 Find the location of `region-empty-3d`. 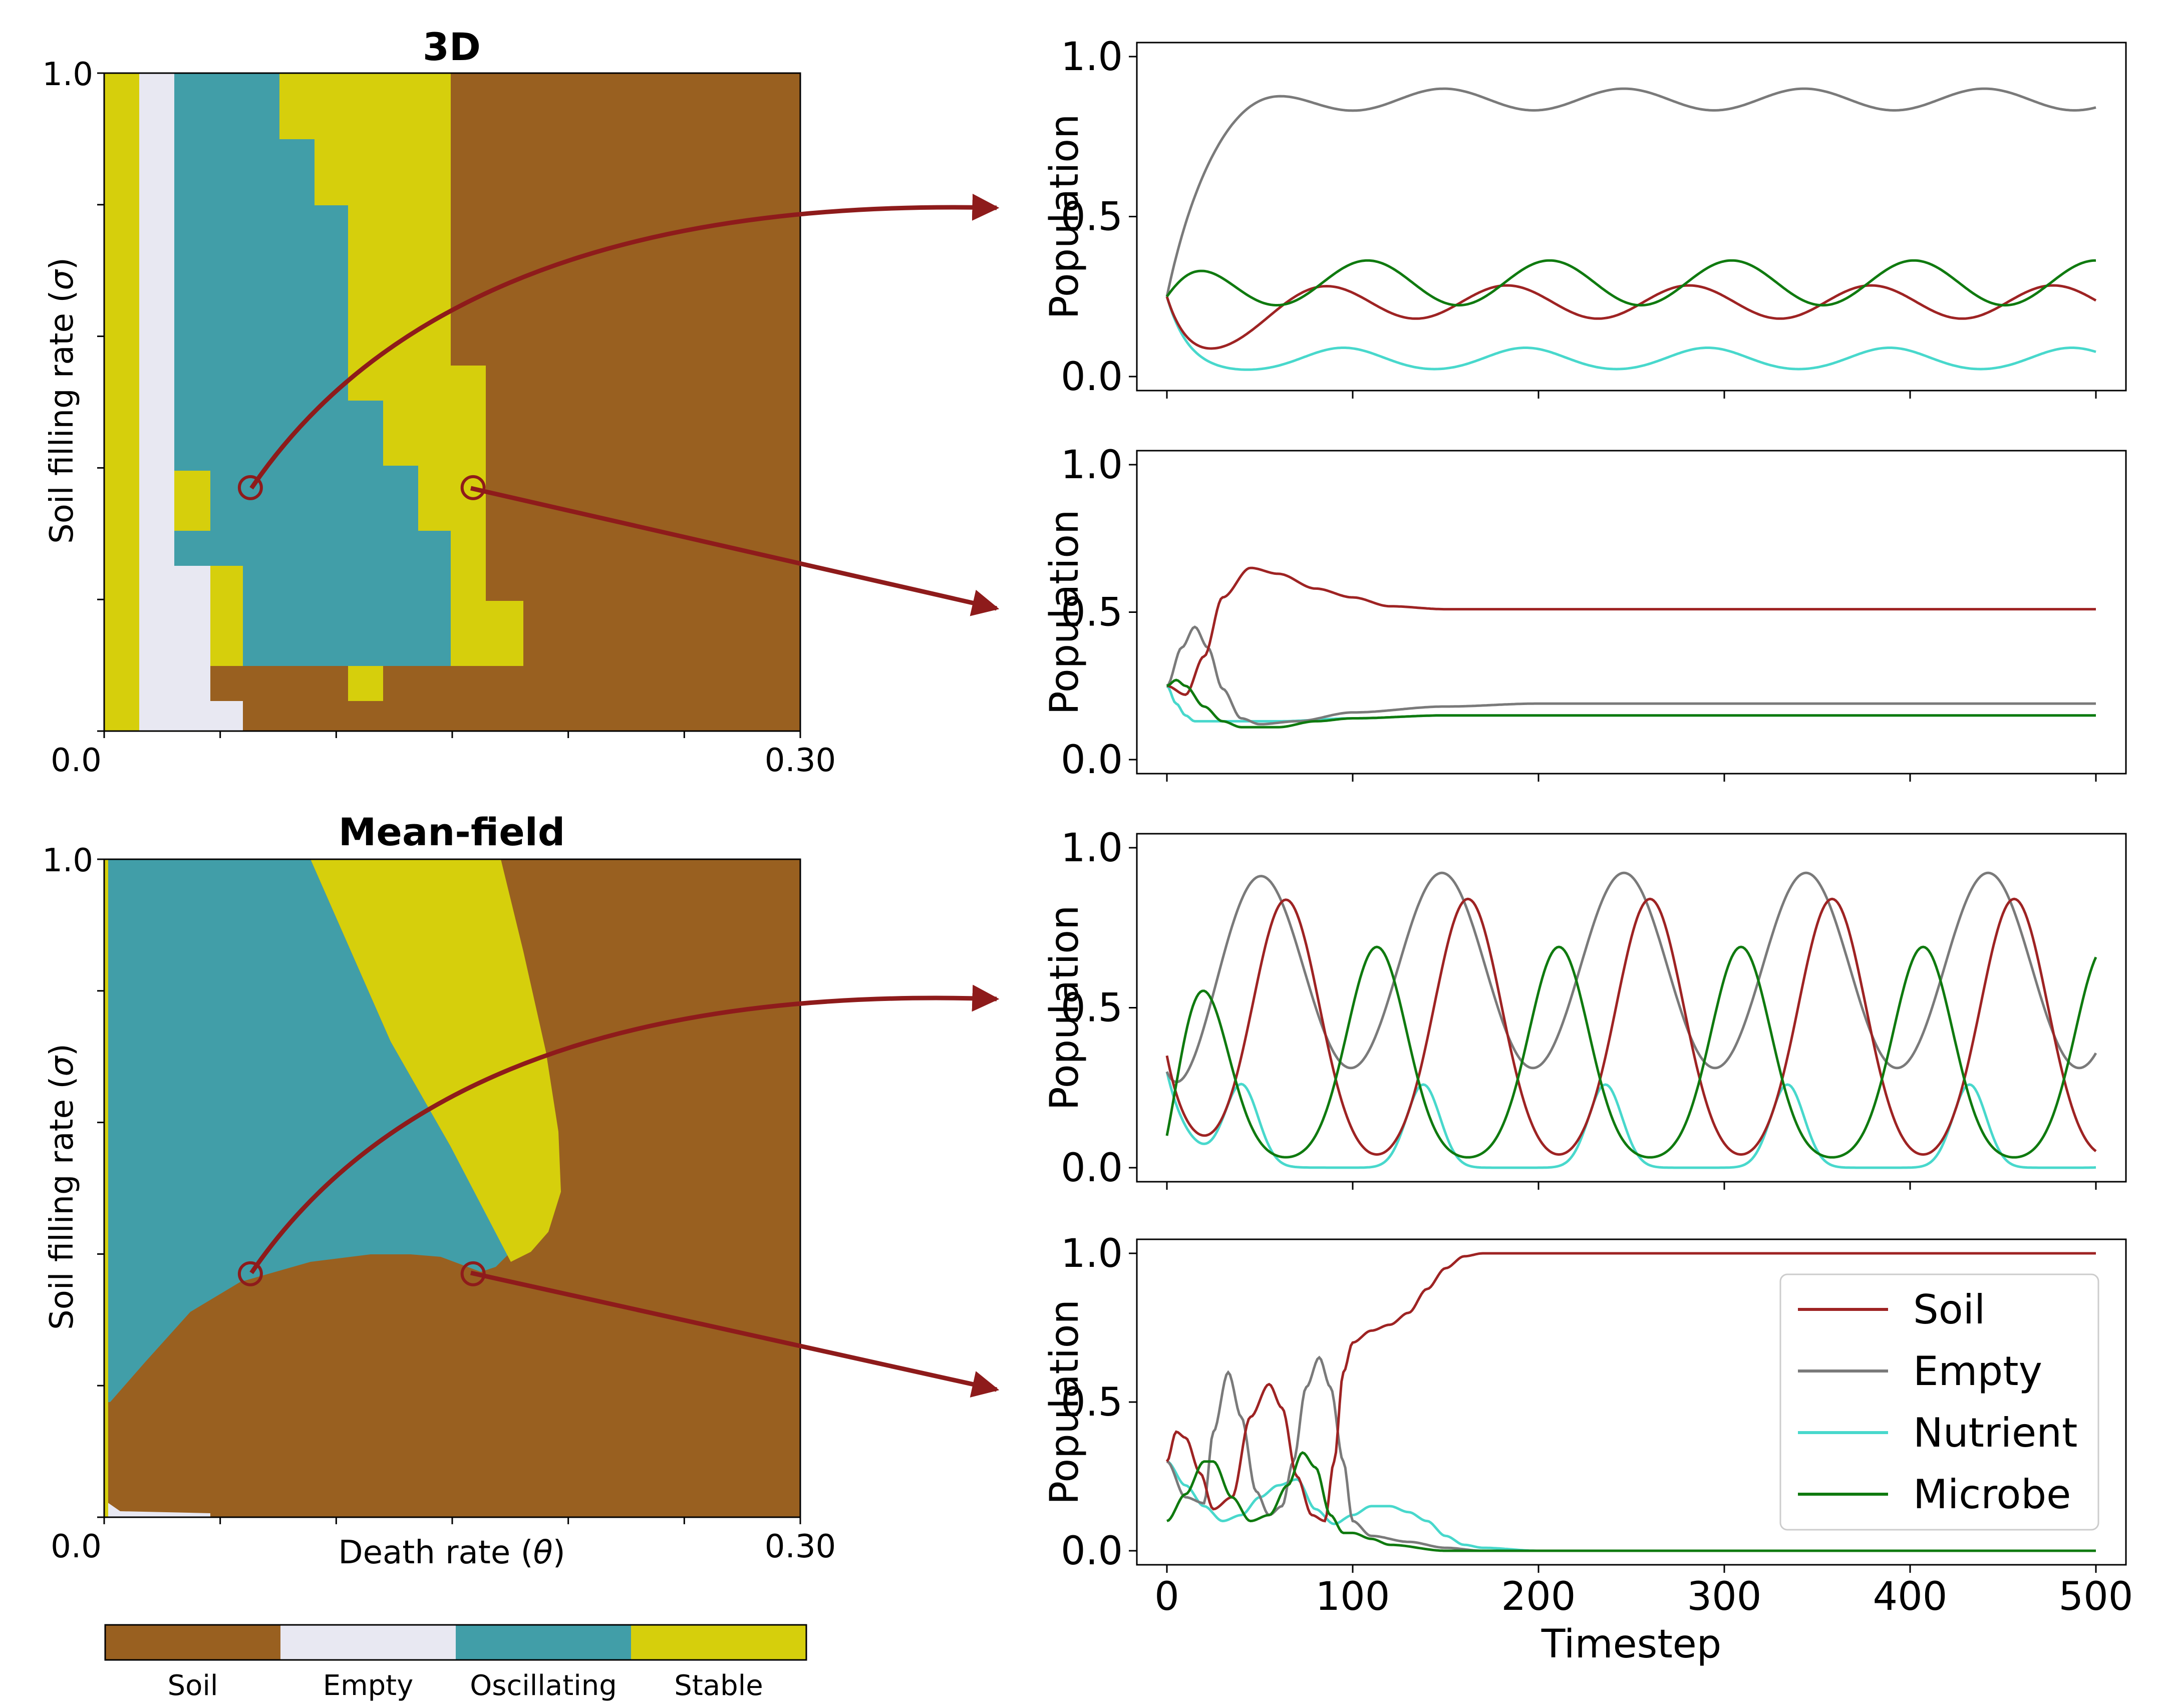

region-empty-3d is located at coordinates (191, 402).